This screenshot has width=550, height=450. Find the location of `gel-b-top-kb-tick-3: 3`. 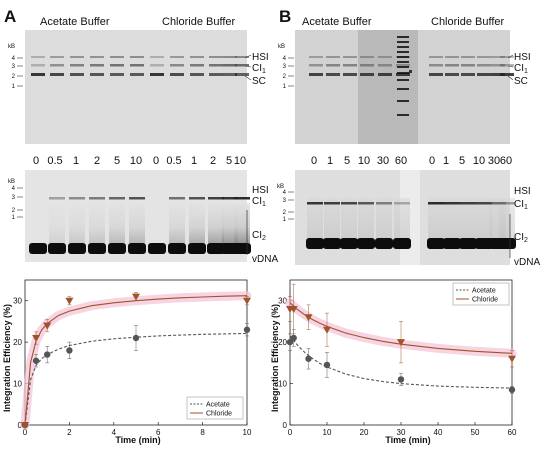

gel-b-top-kb-tick-3: 3 is located at coordinates (285, 67).